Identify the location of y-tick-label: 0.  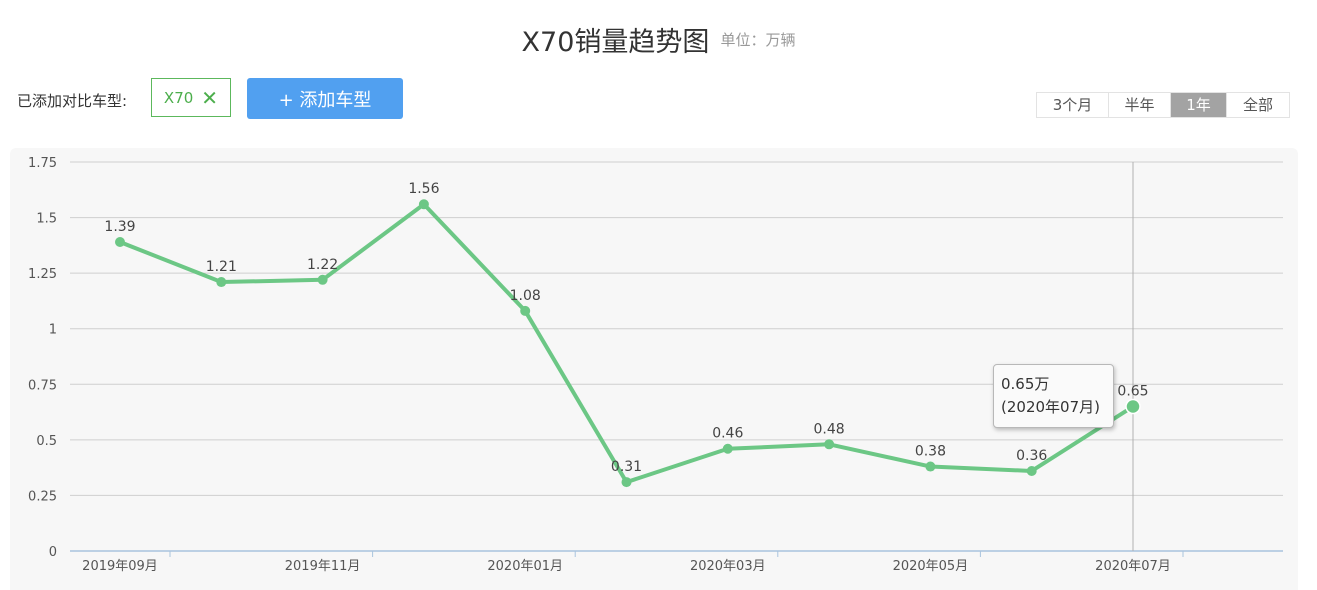
(53, 552).